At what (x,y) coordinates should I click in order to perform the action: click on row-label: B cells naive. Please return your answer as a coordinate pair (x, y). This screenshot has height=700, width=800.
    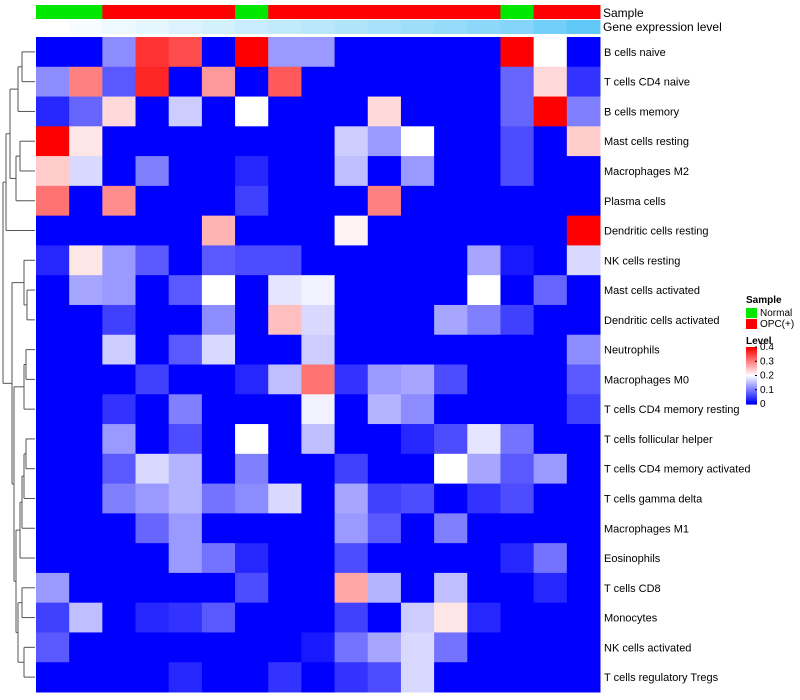
    Looking at the image, I should click on (635, 53).